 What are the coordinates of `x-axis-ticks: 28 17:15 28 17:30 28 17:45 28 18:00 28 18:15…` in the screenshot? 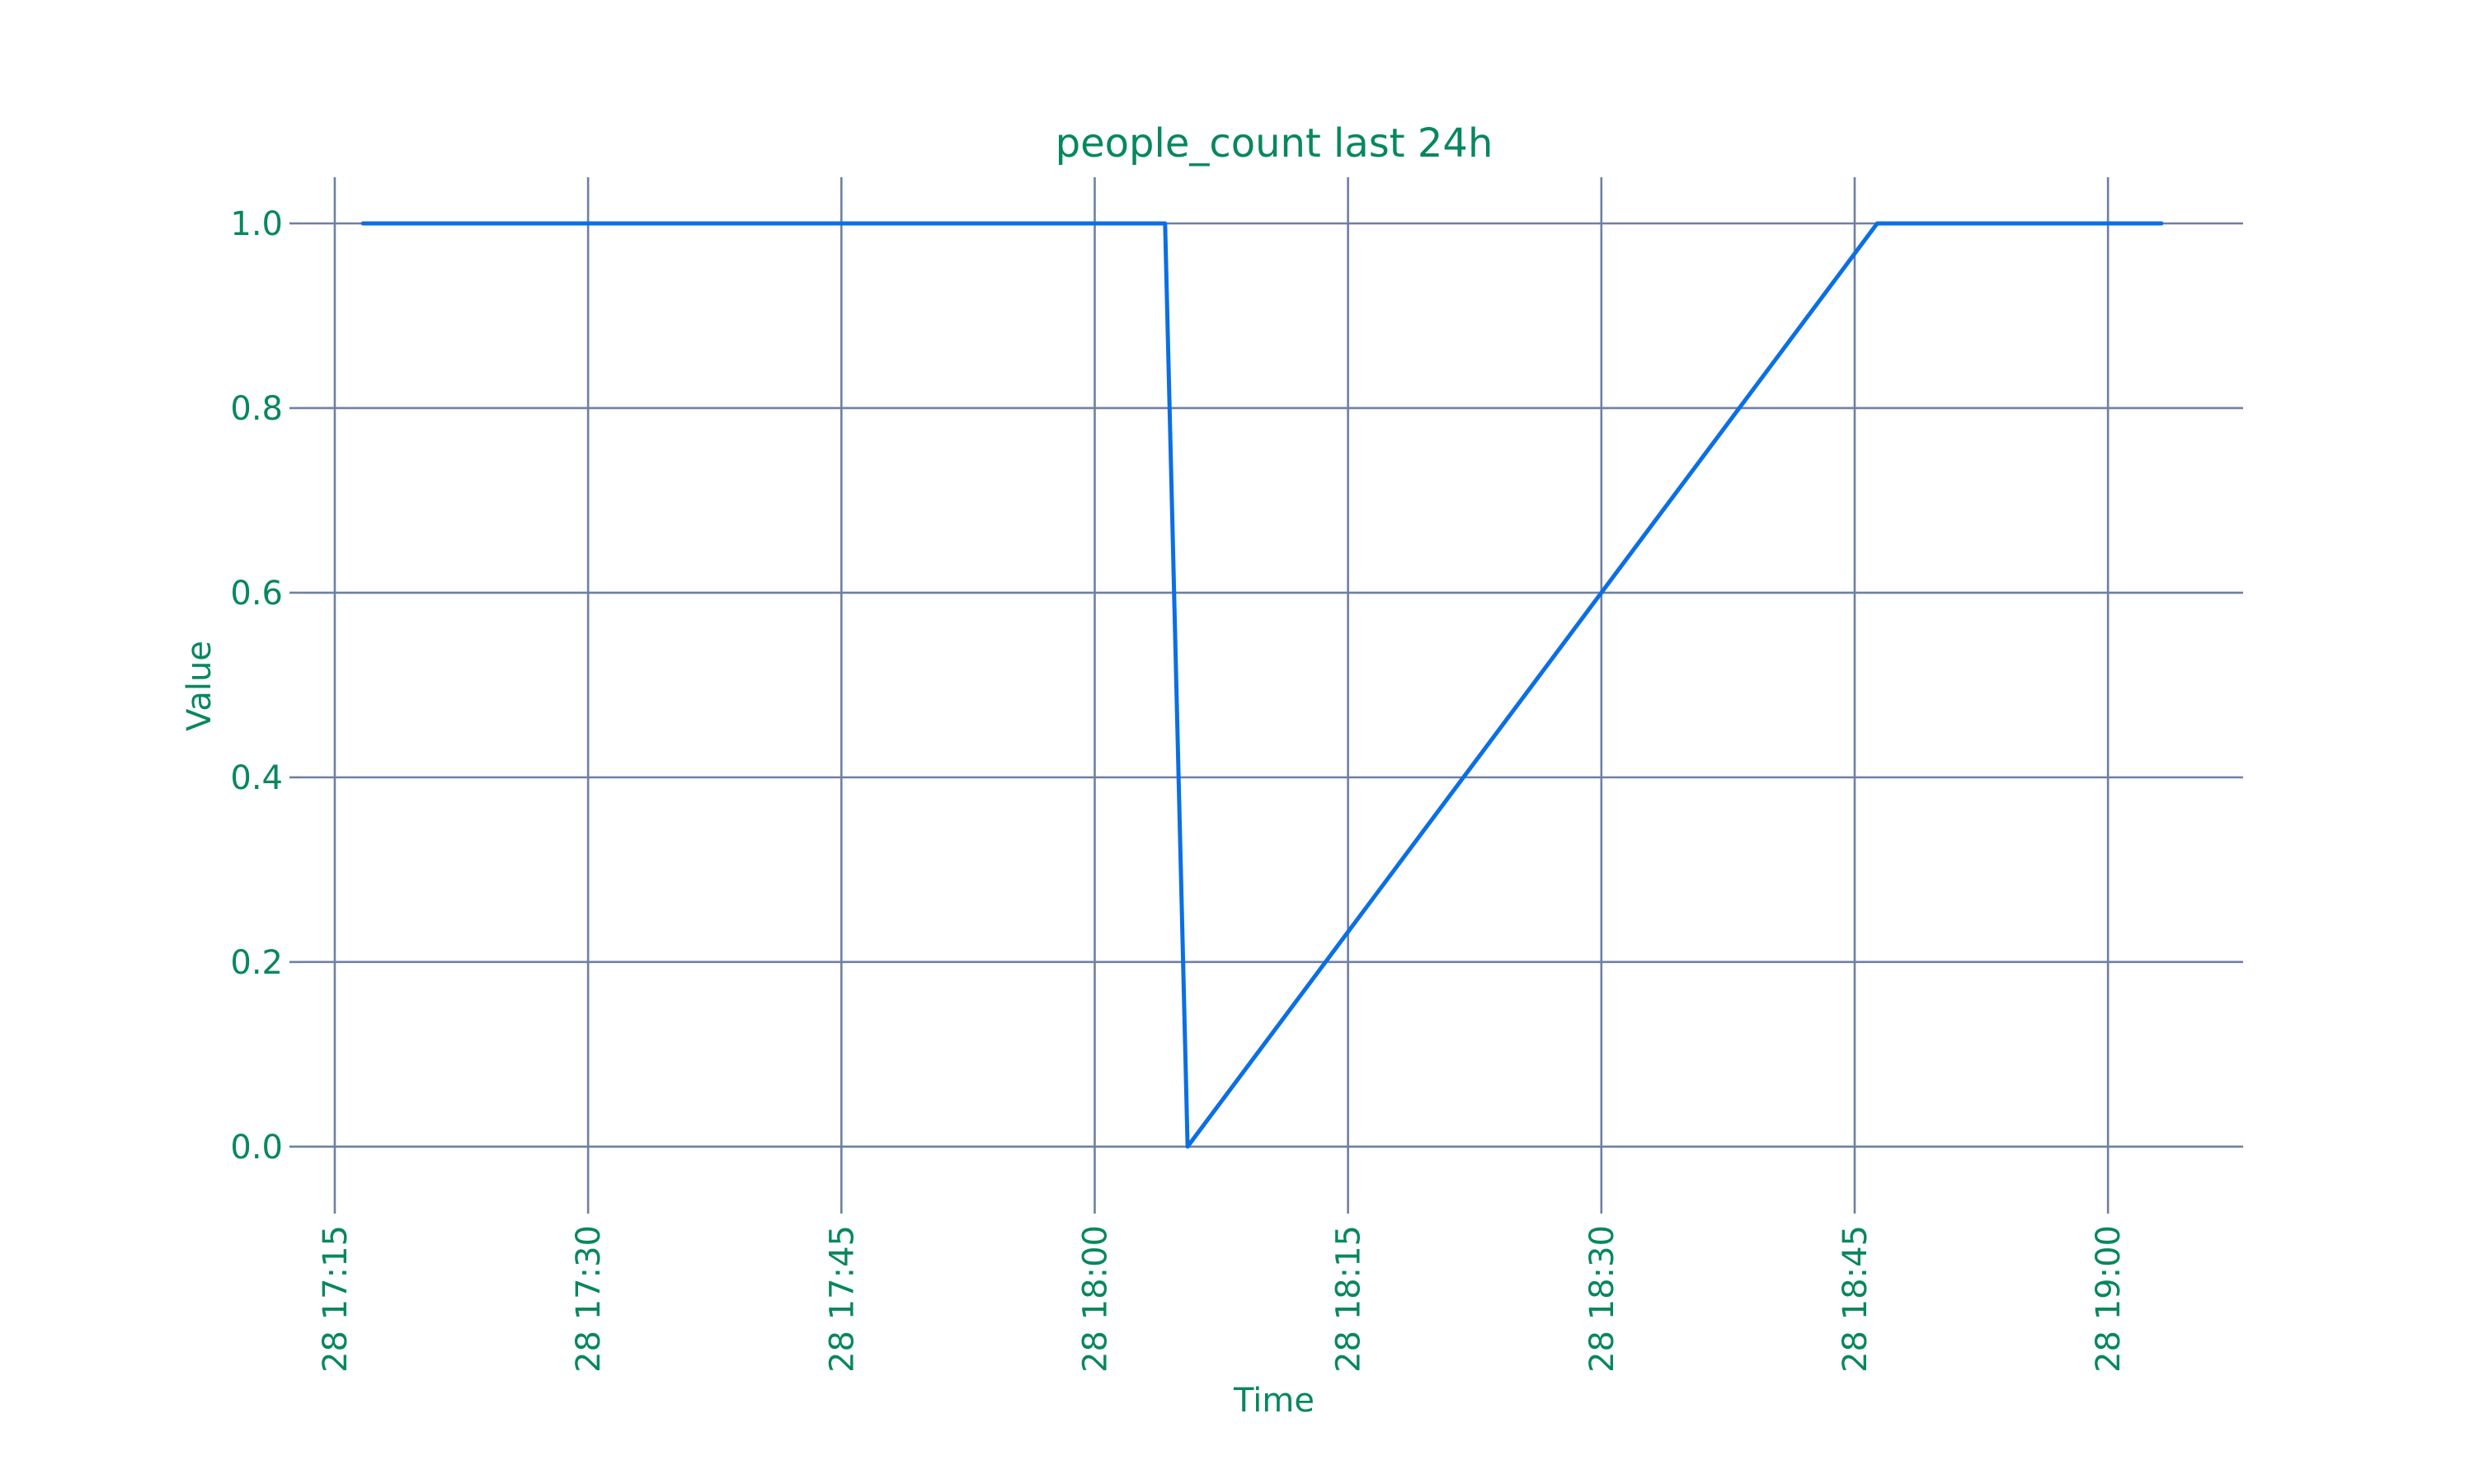 It's located at (1222, 1287).